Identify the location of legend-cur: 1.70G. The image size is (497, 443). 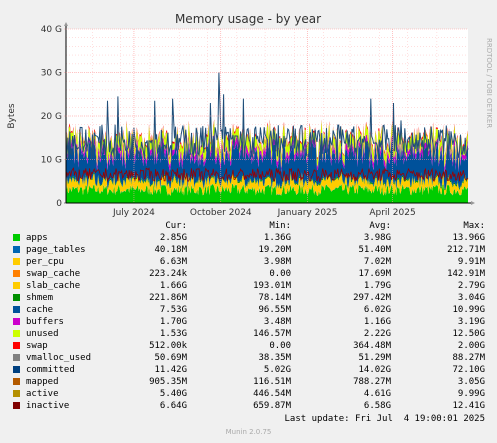
(173, 322).